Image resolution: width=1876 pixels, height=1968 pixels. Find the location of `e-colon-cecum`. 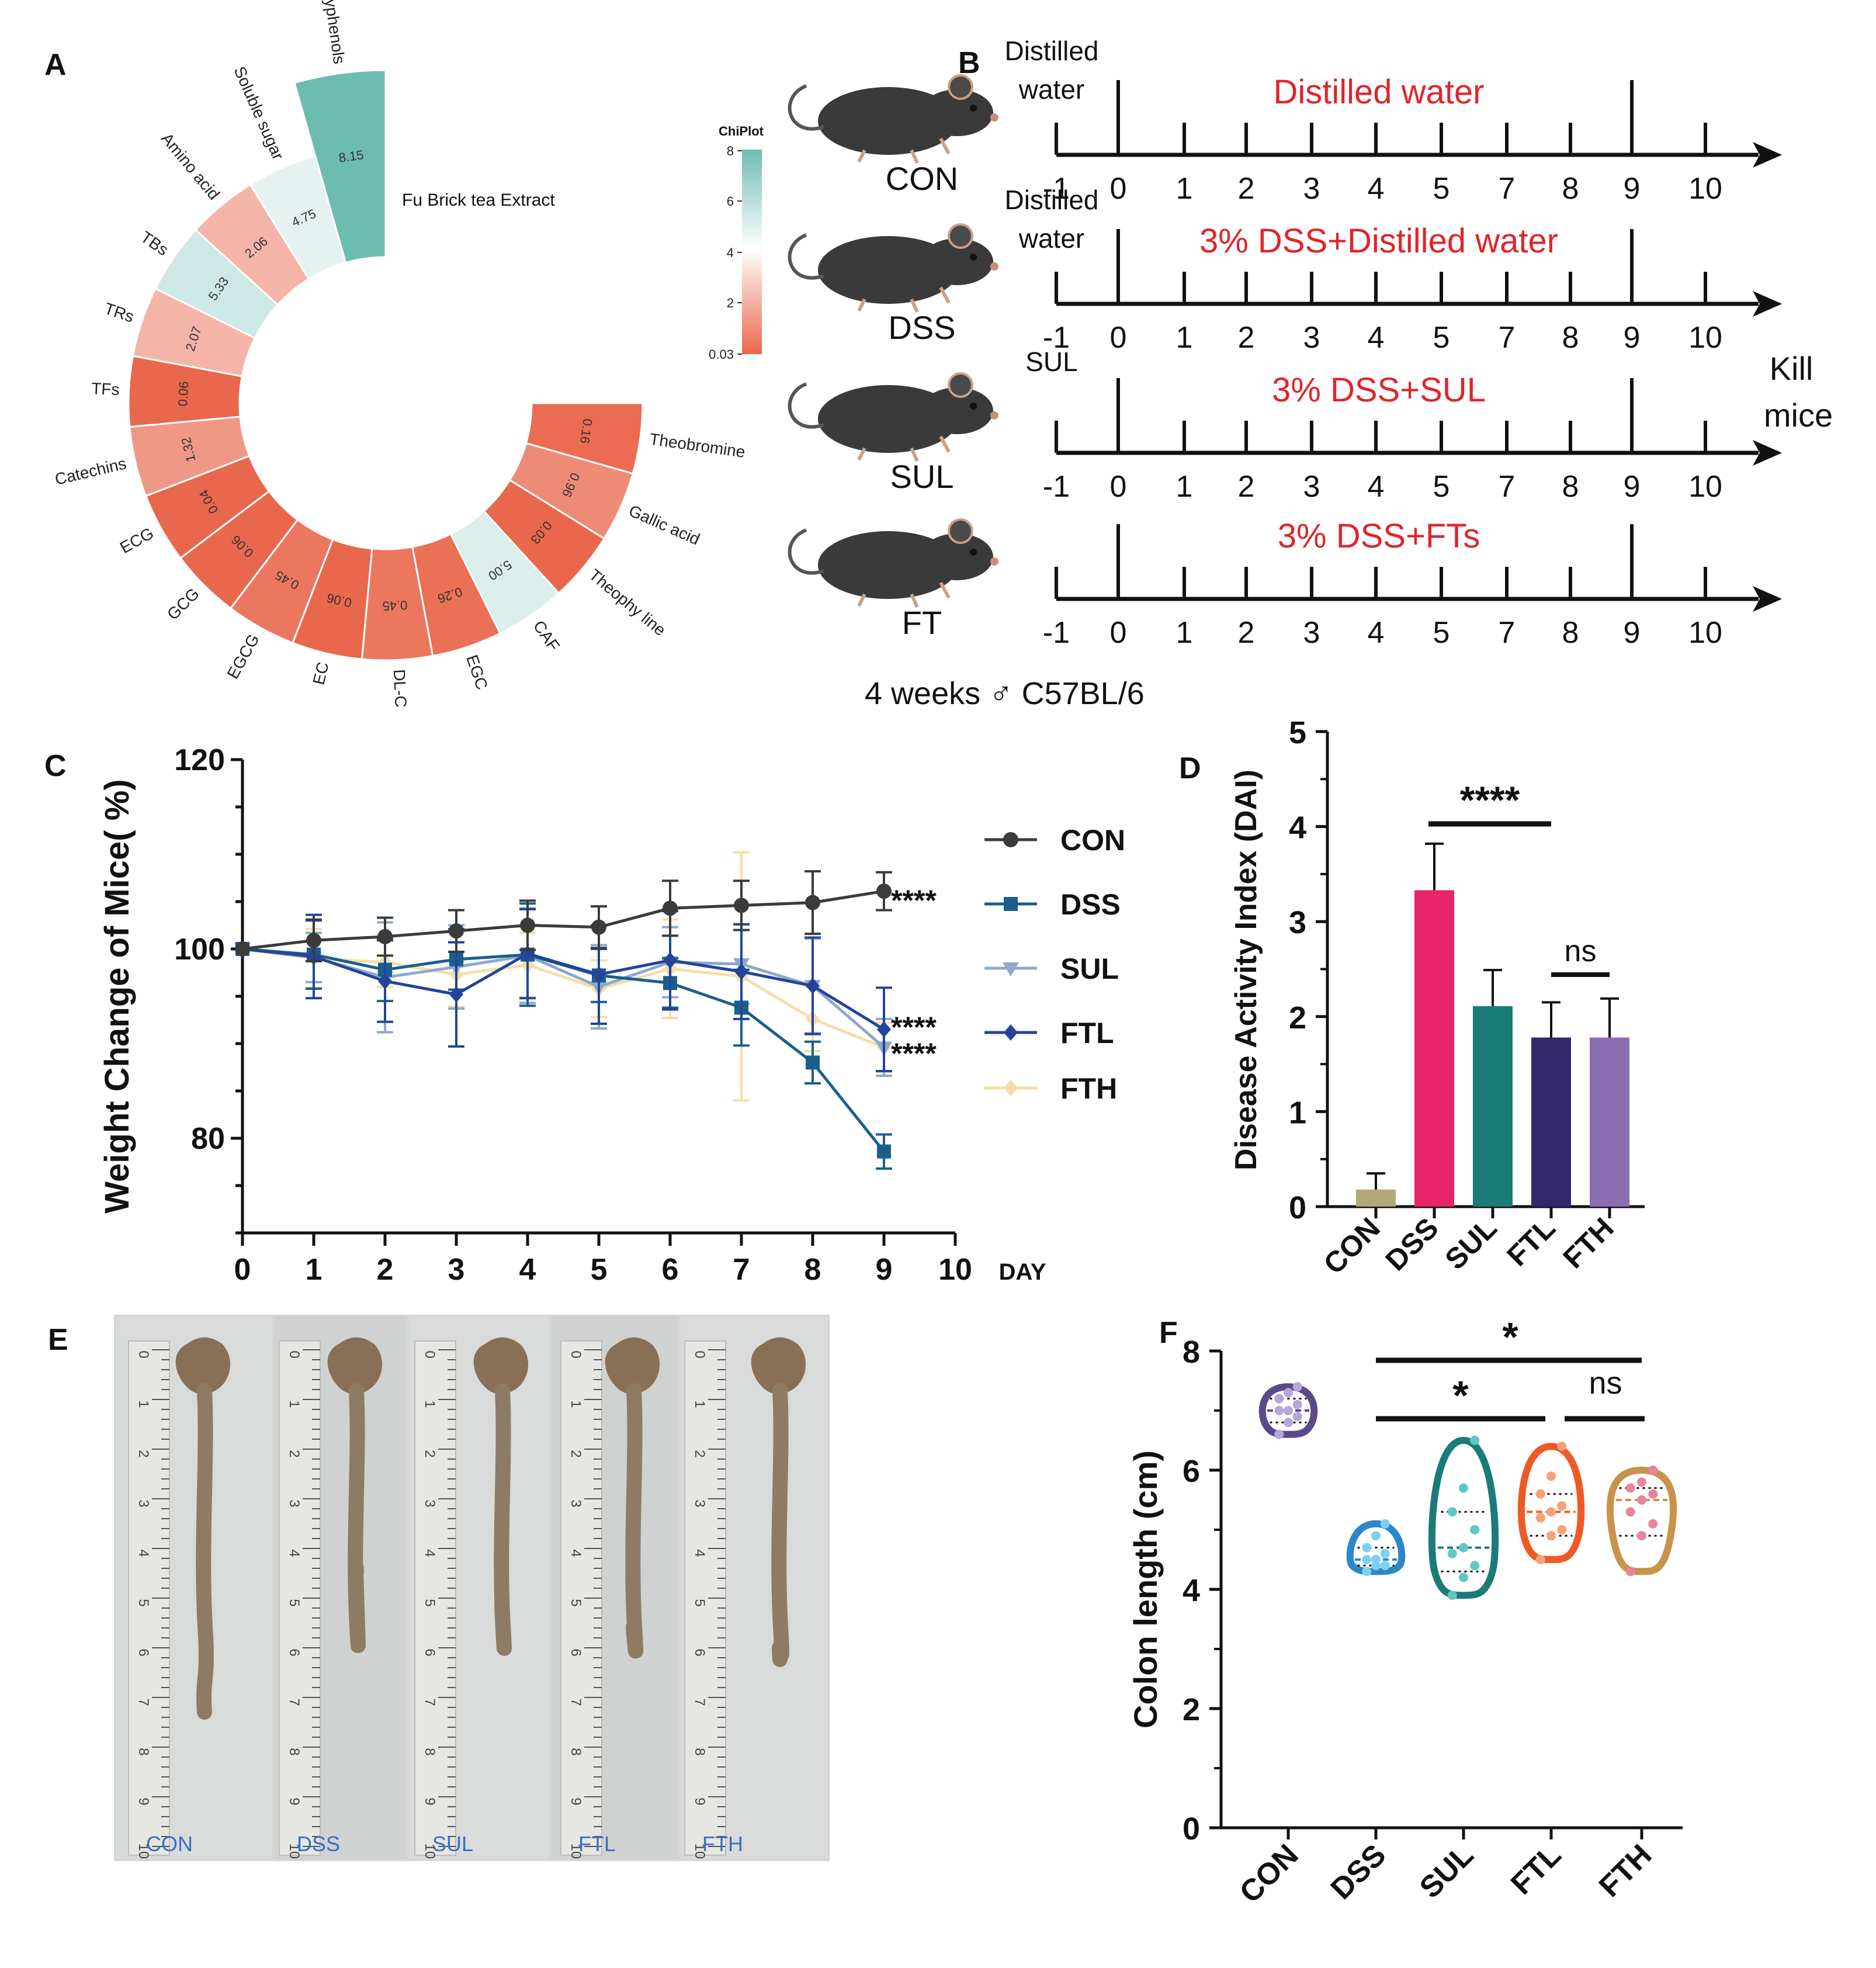

e-colon-cecum is located at coordinates (632, 1365).